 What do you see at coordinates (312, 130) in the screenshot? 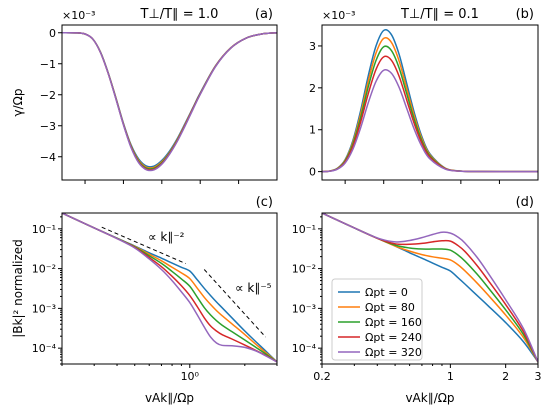
I see `panel-b-ytick-label: 1` at bounding box center [312, 130].